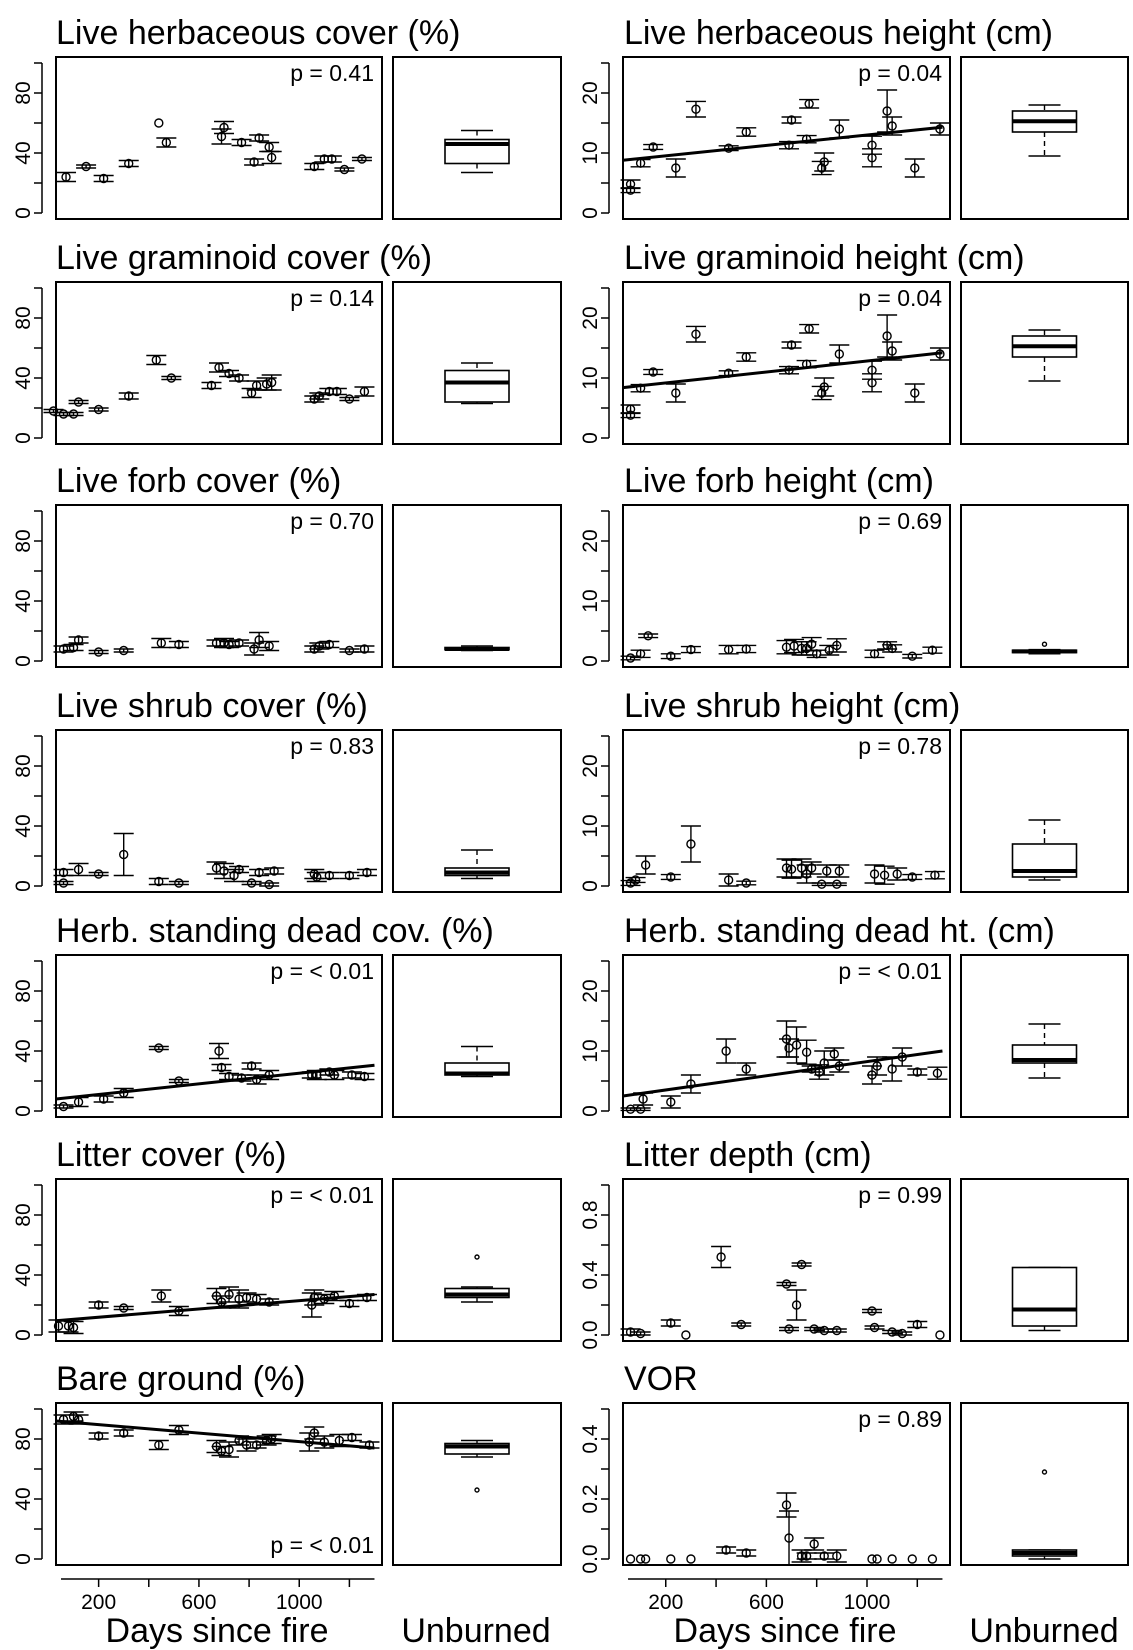 The image size is (1133, 1650). I want to click on panel-7: Live shrub height (cm) 0 10 20 p = 0.78, so click(854, 790).